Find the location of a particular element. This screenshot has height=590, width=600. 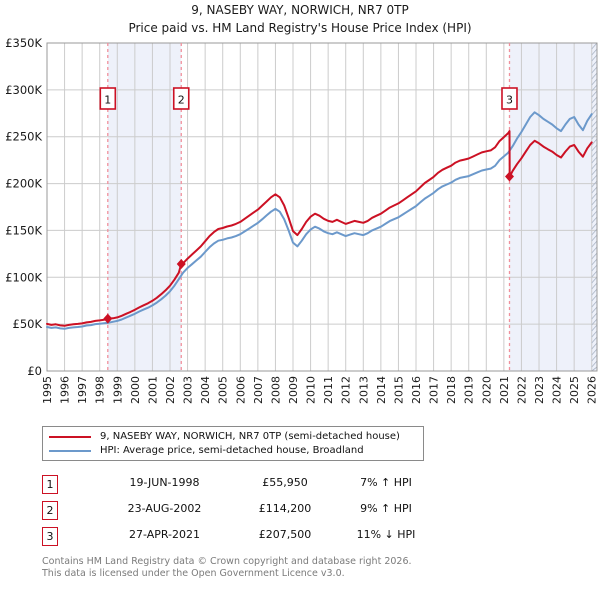

y-tick-label: £100K is located at coordinates (23, 277).